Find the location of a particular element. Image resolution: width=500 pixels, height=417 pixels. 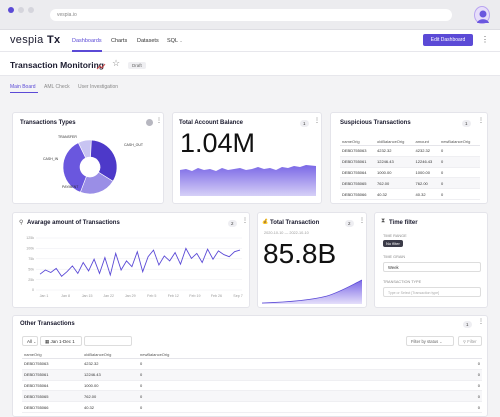

table-row: DEBD755061 12246.43 0 0 is located at coordinates (252, 375).